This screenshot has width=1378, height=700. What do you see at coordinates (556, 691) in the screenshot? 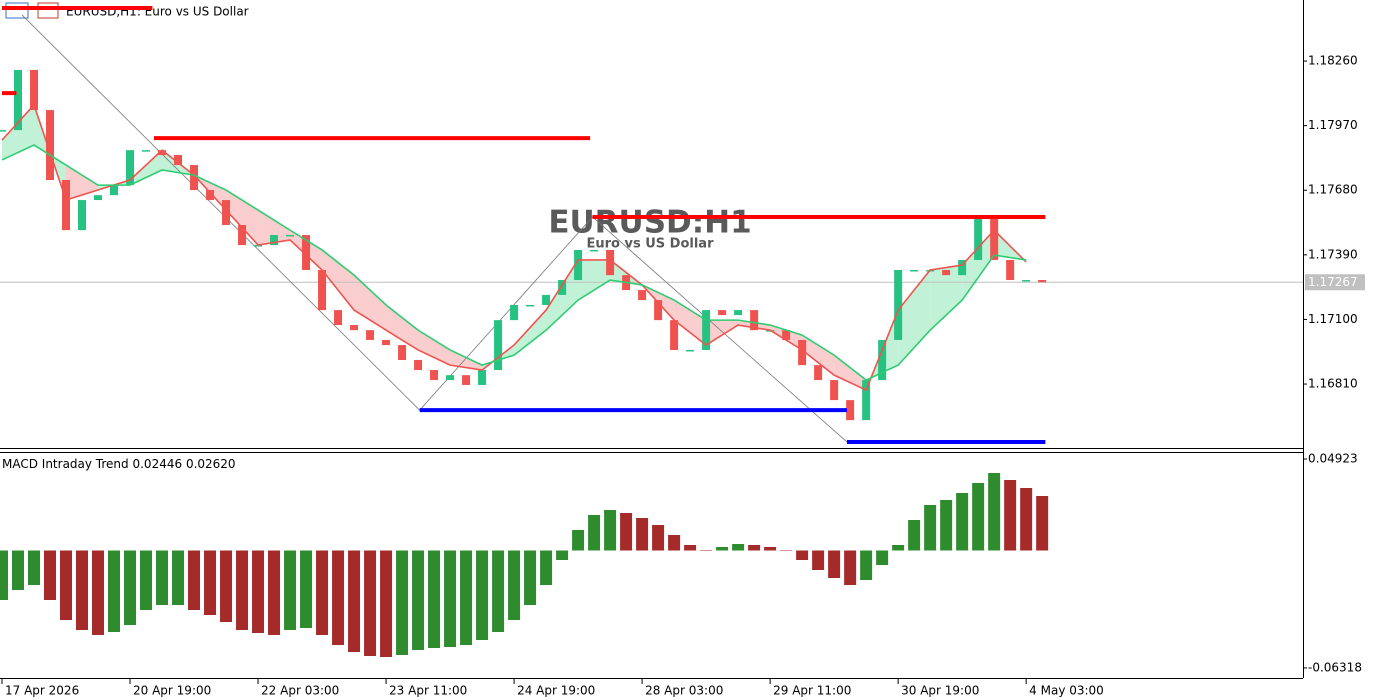
I see `x-tick-label: 24 Apr 19:00` at bounding box center [556, 691].